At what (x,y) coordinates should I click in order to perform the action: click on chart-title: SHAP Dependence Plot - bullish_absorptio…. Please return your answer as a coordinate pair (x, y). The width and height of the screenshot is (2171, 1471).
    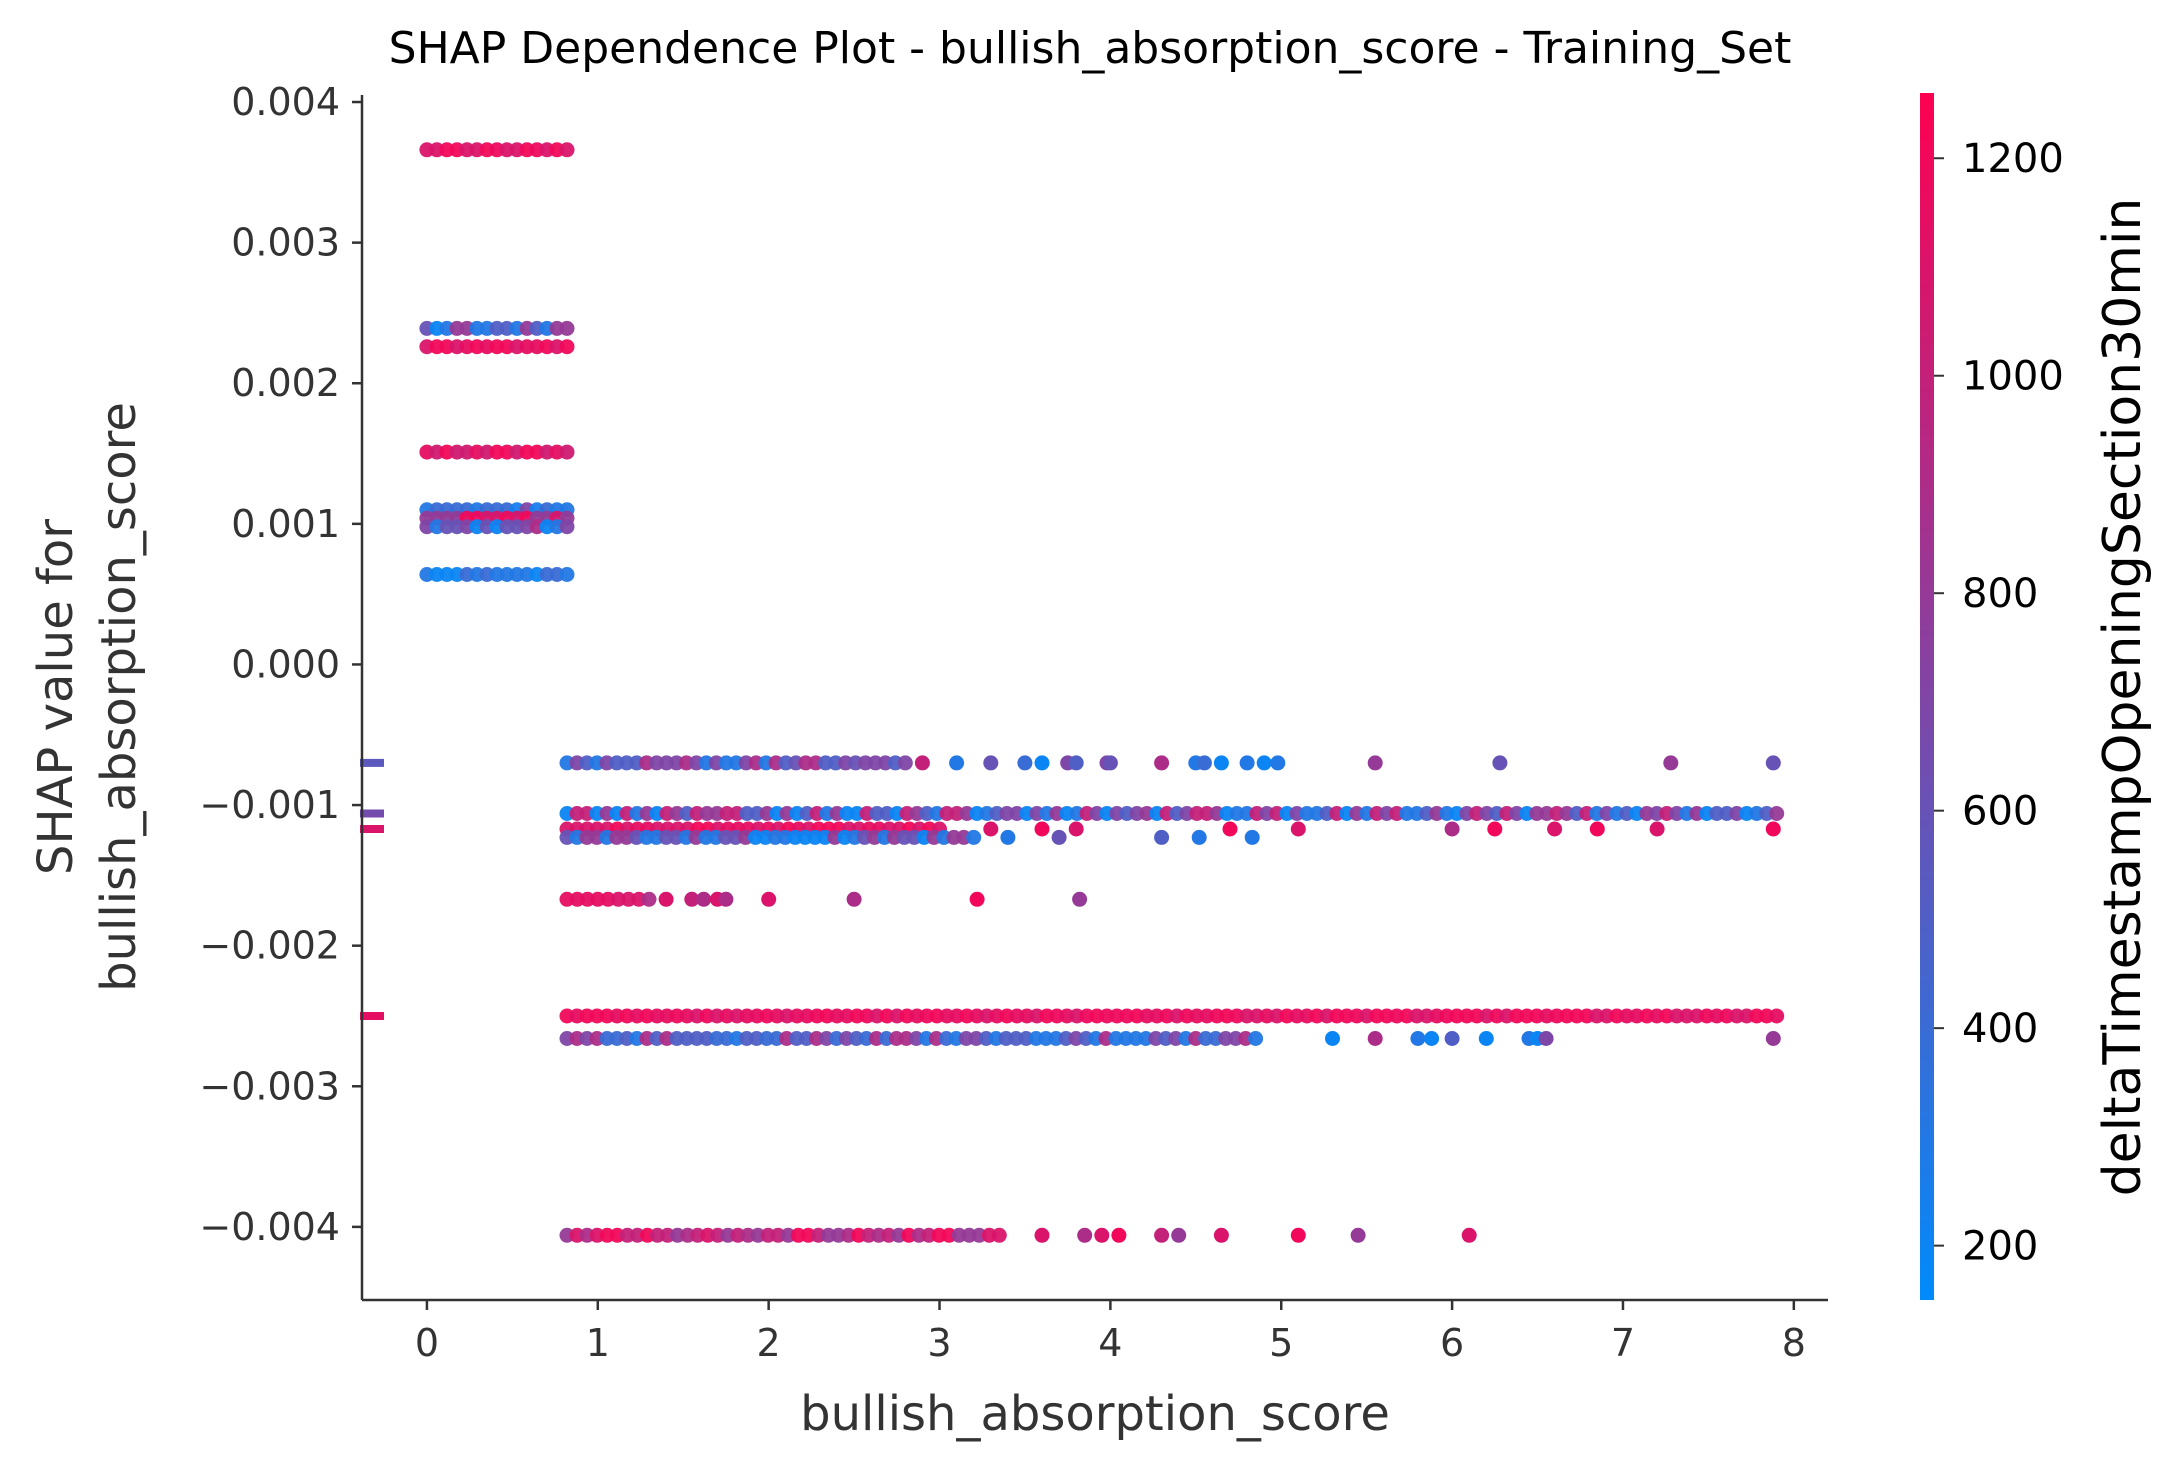
    Looking at the image, I should click on (1090, 48).